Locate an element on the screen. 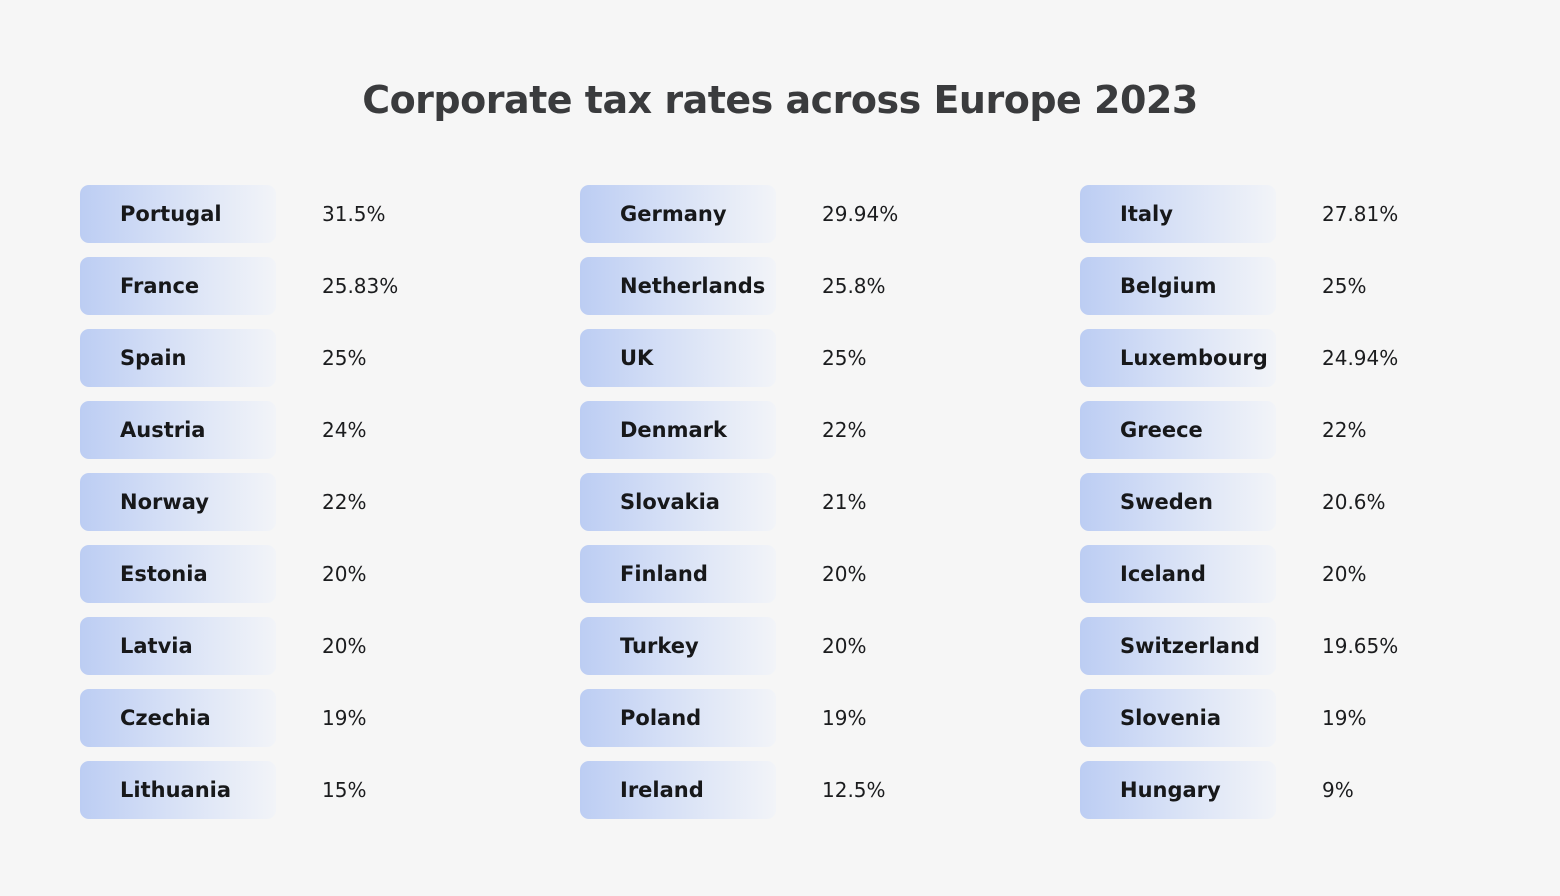 The width and height of the screenshot is (1560, 896). country-name: Ireland is located at coordinates (662, 790).